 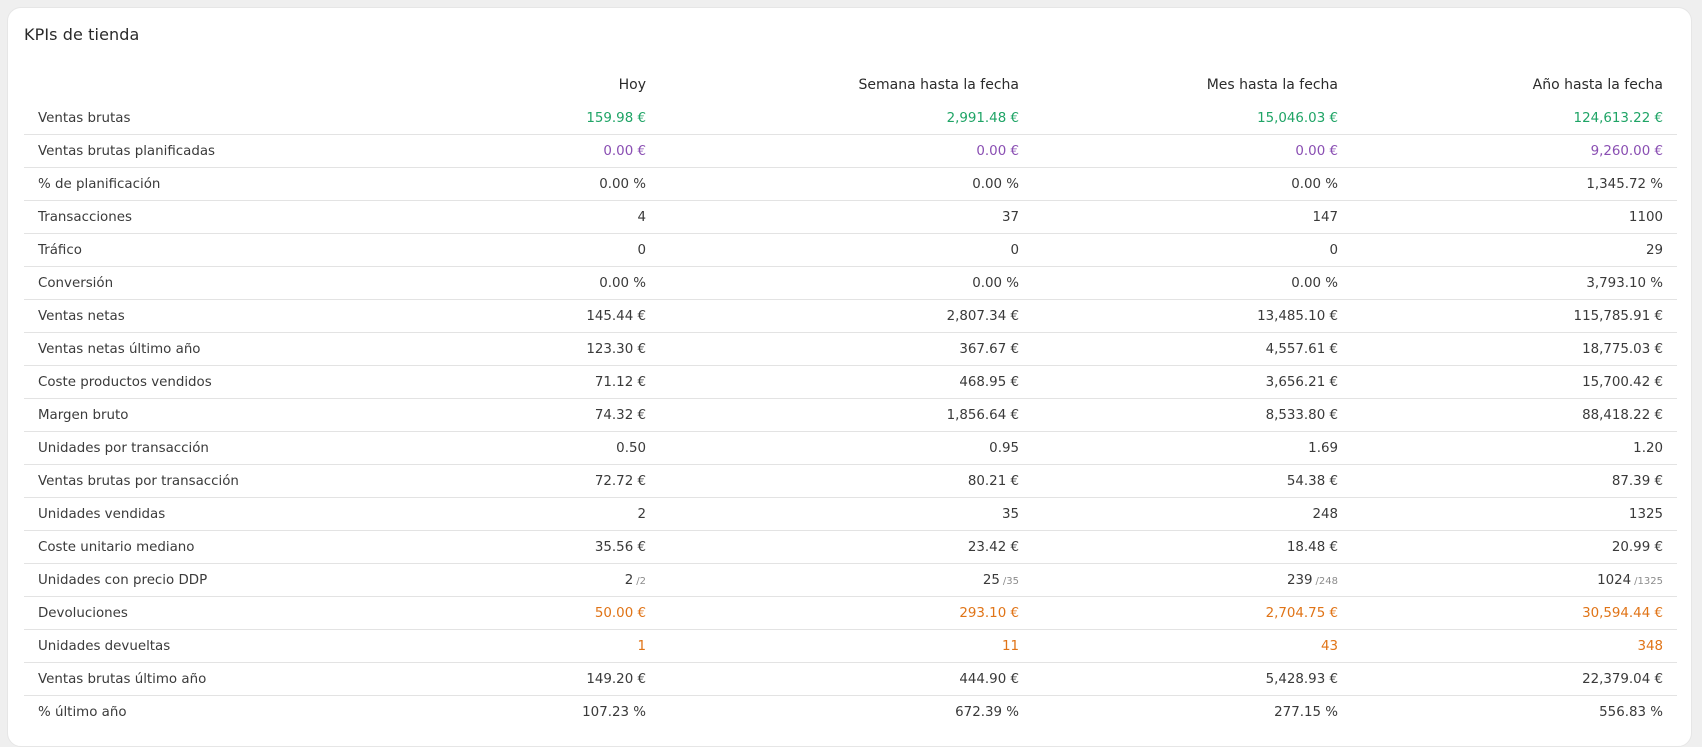 What do you see at coordinates (1010, 217) in the screenshot?
I see `cell-value: 37` at bounding box center [1010, 217].